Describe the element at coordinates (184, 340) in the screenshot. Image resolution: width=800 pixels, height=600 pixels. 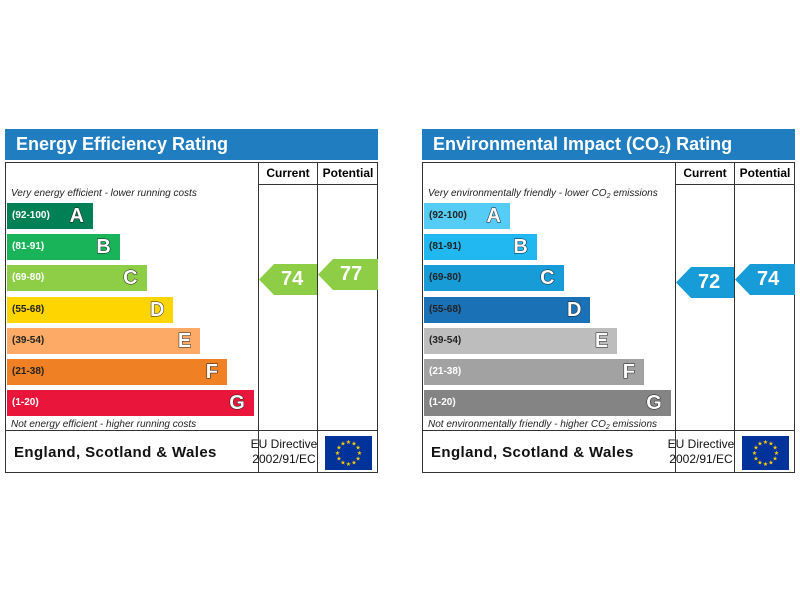
I see `band-letter: E` at that location.